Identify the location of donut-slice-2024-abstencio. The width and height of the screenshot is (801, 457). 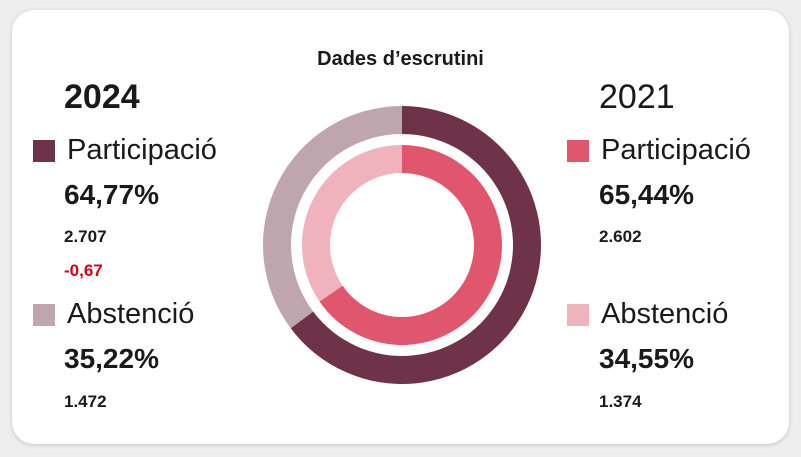
(332, 217).